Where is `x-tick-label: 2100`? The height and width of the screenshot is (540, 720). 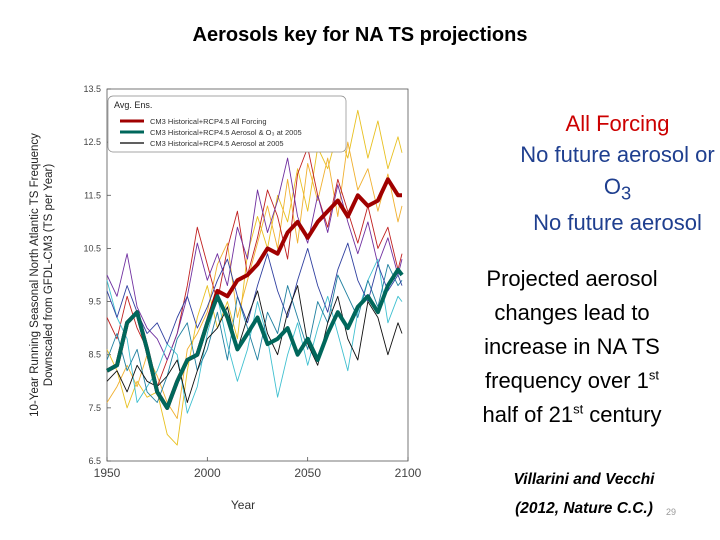 x-tick-label: 2100 is located at coordinates (408, 473).